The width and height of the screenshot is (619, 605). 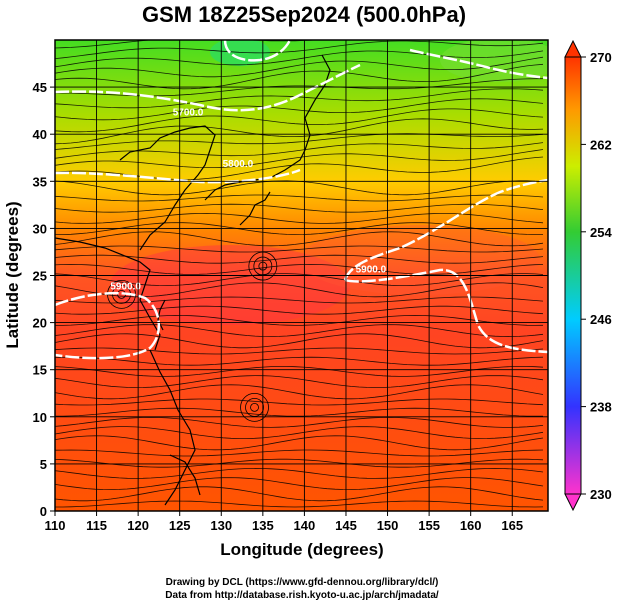 I want to click on y-axis-ticks: 0 5 10 15 20 25 30 35 40 45, so click(x=44, y=299).